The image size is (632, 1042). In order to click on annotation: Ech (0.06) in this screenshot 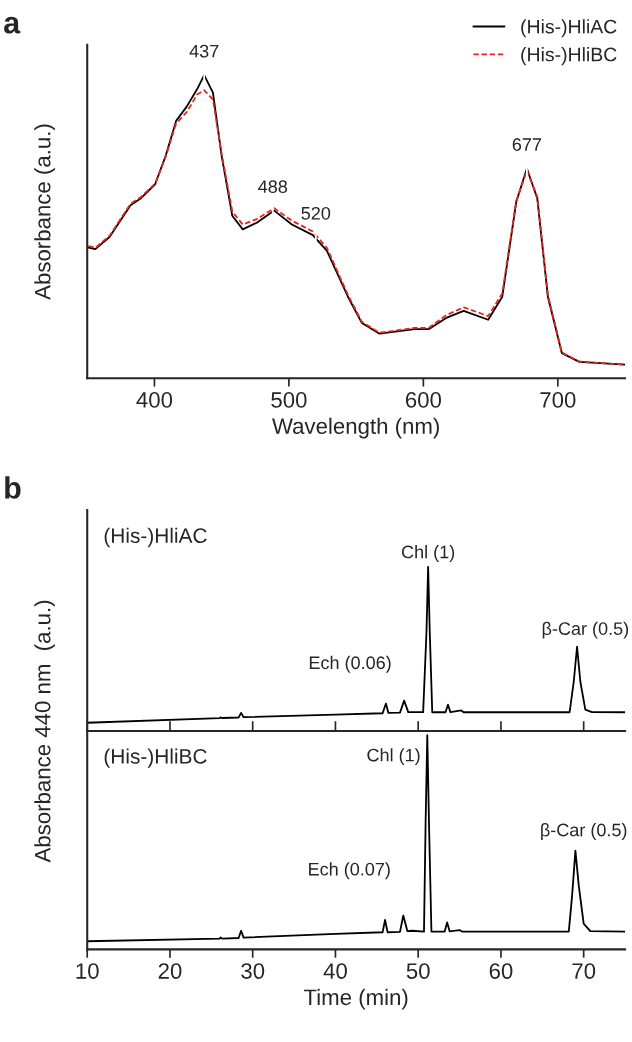, I will do `click(350, 664)`.